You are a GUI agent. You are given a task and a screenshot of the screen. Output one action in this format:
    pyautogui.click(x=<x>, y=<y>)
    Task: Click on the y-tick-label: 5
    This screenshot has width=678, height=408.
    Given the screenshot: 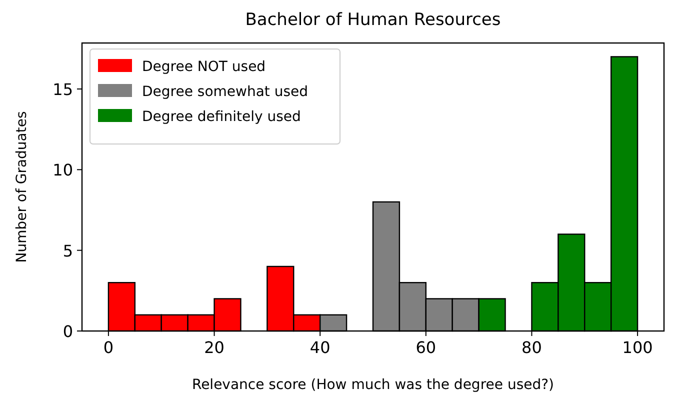 What is the action you would take?
    pyautogui.click(x=67, y=250)
    